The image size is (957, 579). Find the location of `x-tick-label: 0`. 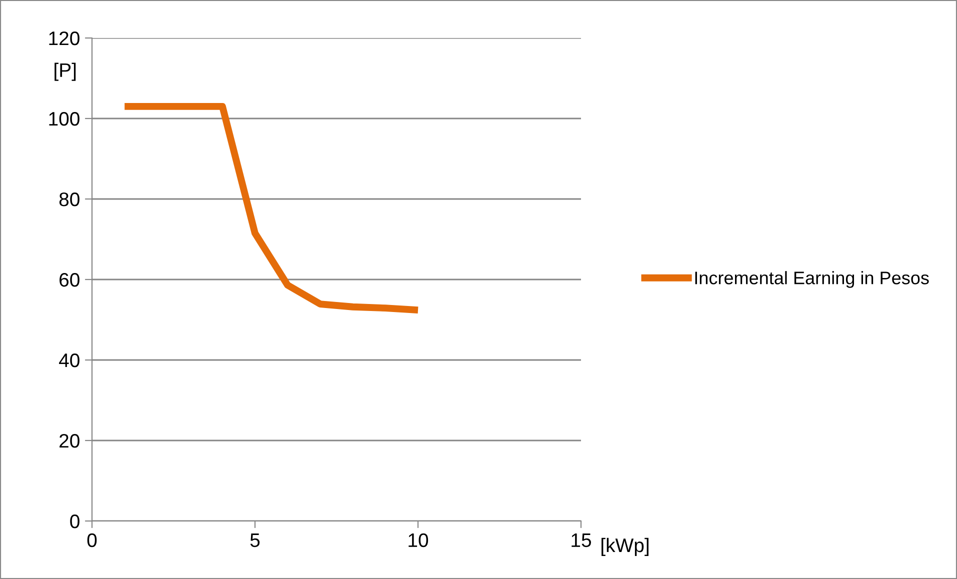

x-tick-label: 0 is located at coordinates (92, 540).